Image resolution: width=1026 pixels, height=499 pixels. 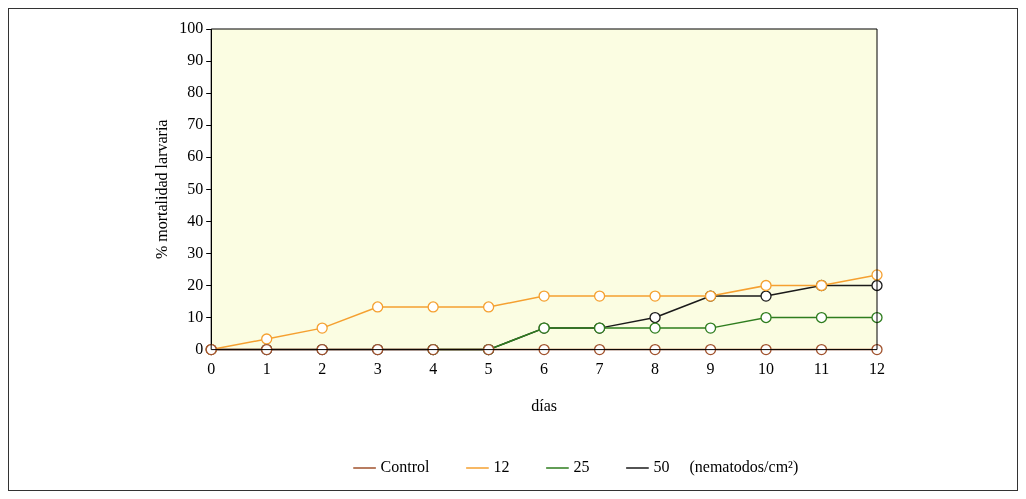 I want to click on x-tick-label: 0, so click(x=211, y=369).